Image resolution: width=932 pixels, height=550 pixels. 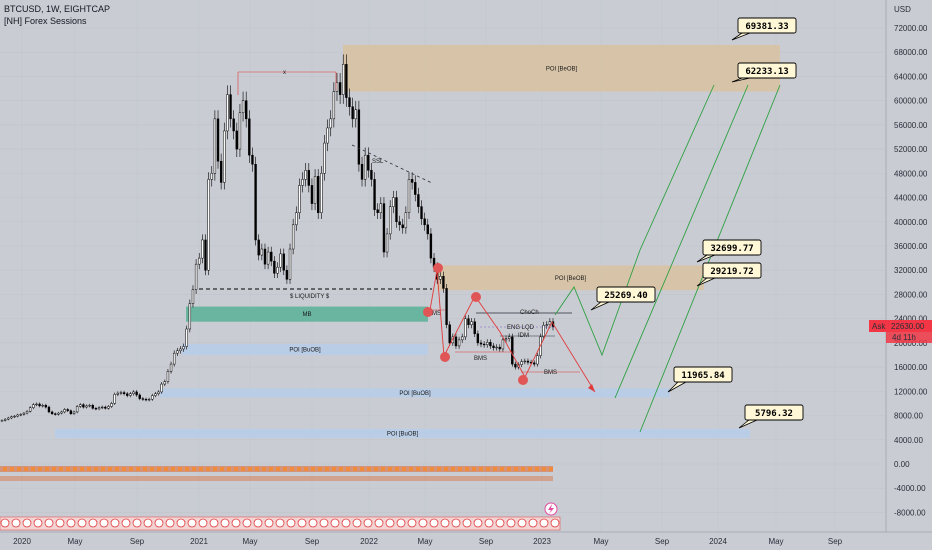 What do you see at coordinates (57, 9) in the screenshot?
I see `symbol-title: BTCUSD, 1W, EIGHTCAP` at bounding box center [57, 9].